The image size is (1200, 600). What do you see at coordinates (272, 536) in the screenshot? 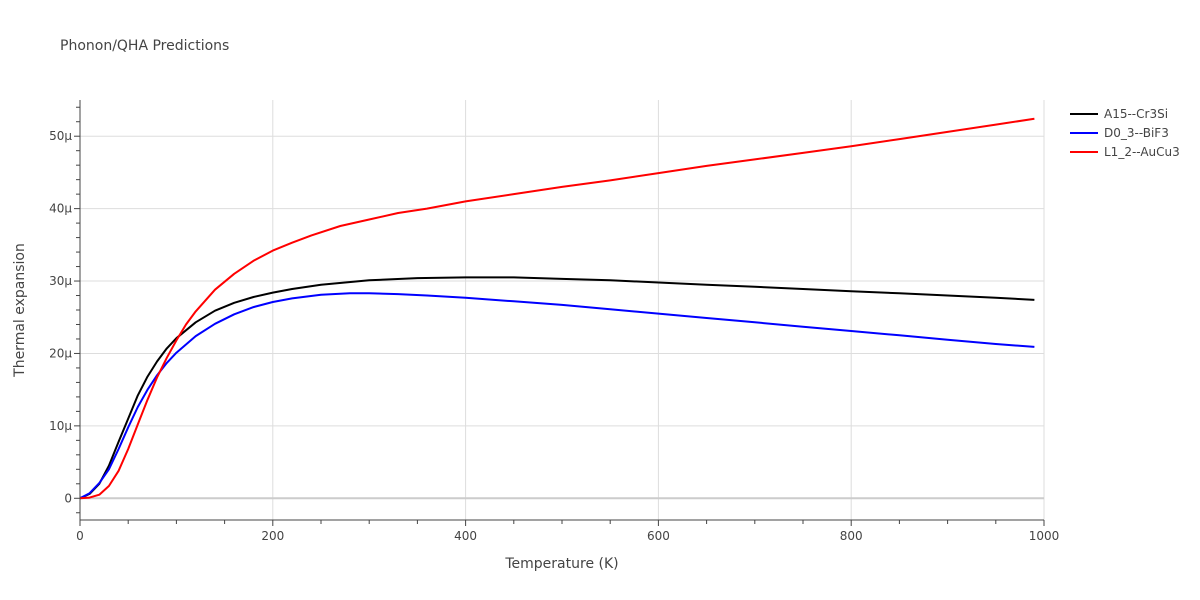
I see `x-tick-label: 200` at bounding box center [272, 536].